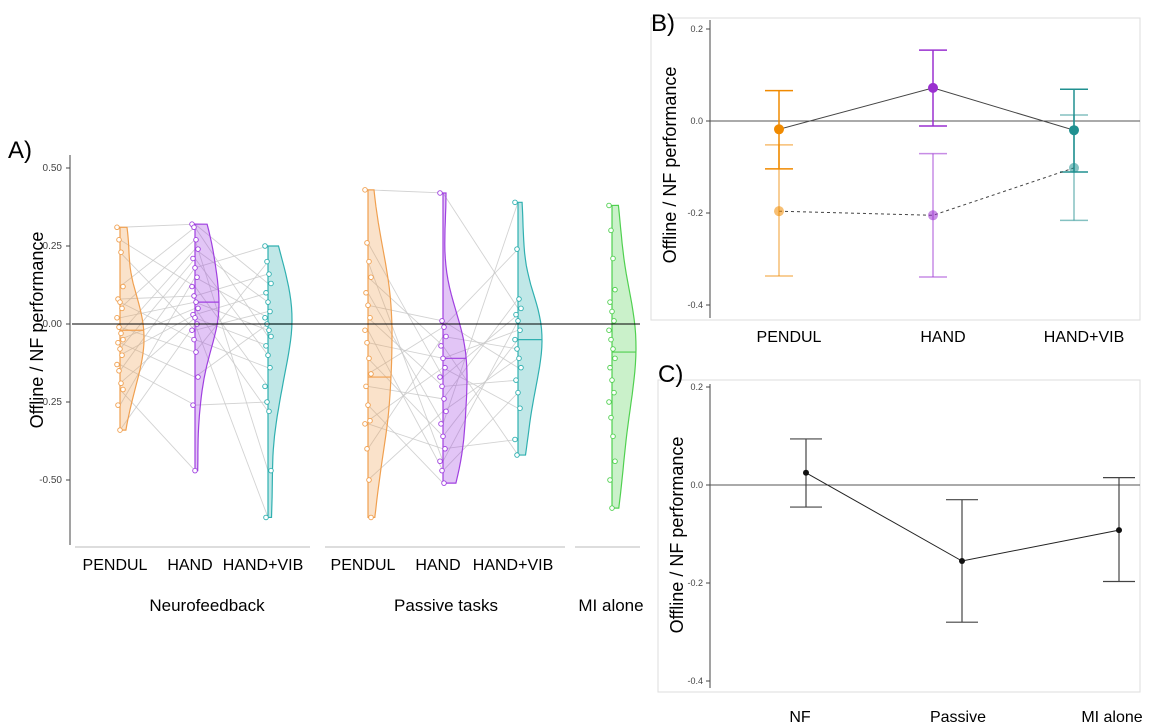 The image size is (1157, 727). Describe the element at coordinates (50, 402) in the screenshot. I see `panel-a-y-tick-label: -0.25` at that location.